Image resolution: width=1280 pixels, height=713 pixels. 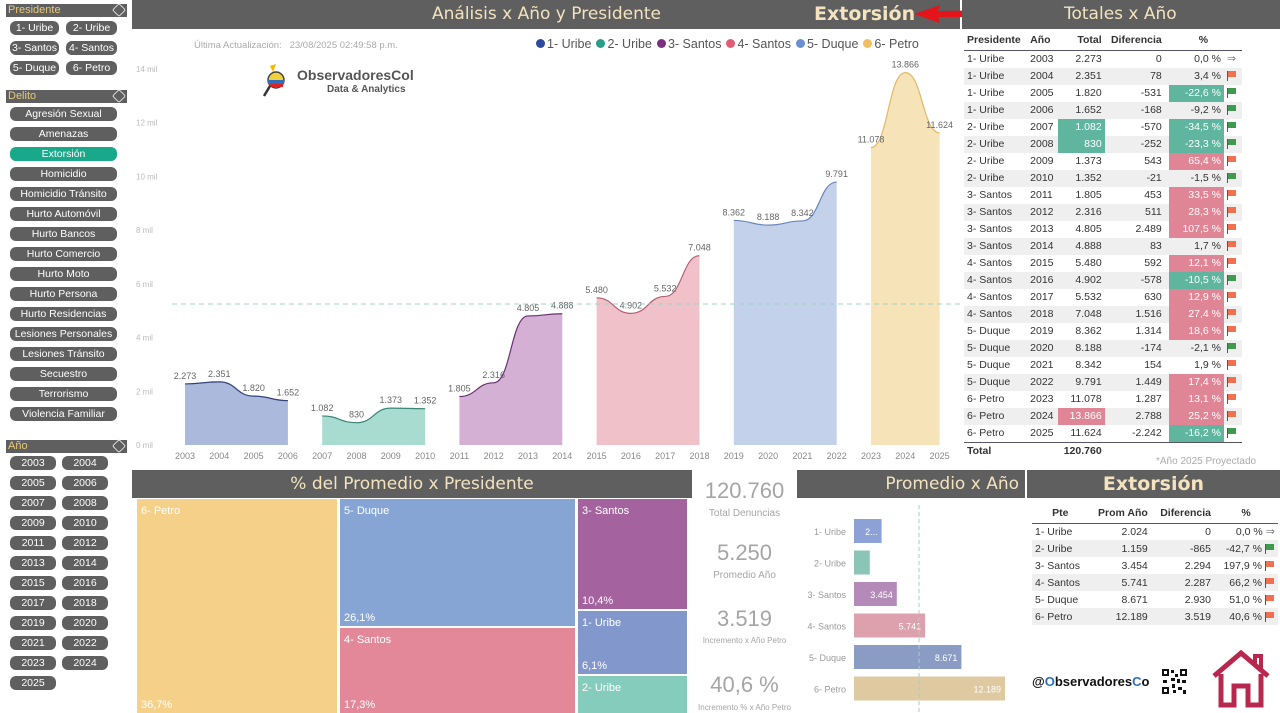 What do you see at coordinates (85, 543) in the screenshot?
I see `anio-option-2012: 2012` at bounding box center [85, 543].